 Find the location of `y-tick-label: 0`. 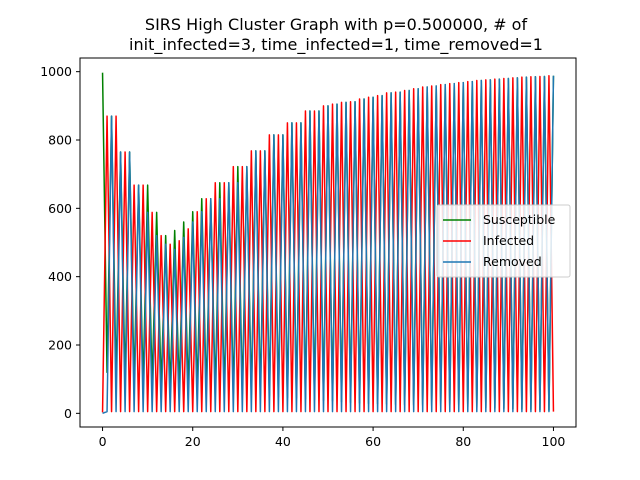

y-tick-label: 0 is located at coordinates (68, 413).